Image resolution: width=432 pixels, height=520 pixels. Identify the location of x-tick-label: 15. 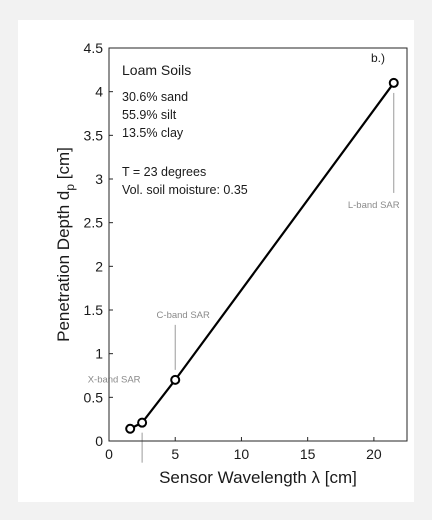
(308, 454).